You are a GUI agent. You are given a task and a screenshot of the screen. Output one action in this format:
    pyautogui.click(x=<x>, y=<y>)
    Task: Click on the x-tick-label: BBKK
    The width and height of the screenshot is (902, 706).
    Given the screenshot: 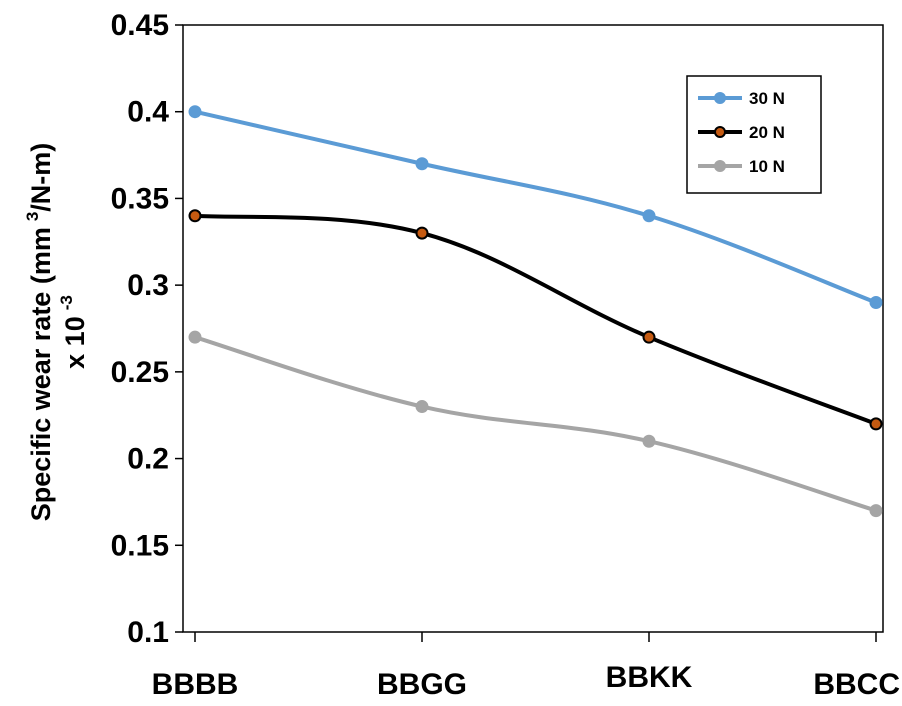 What is the action you would take?
    pyautogui.click(x=649, y=677)
    